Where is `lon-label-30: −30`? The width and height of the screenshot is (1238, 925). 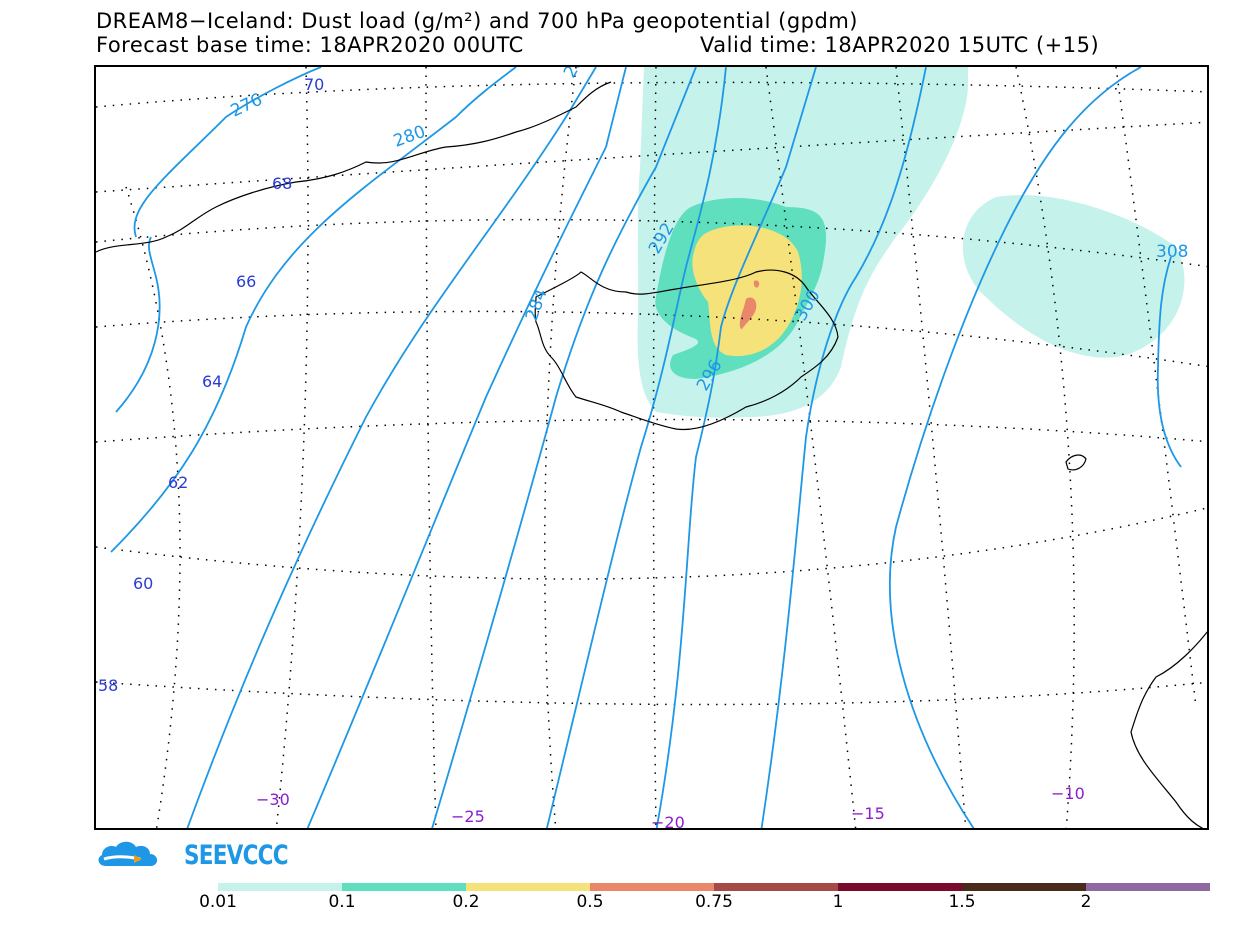 lon-label-30: −30 is located at coordinates (273, 799).